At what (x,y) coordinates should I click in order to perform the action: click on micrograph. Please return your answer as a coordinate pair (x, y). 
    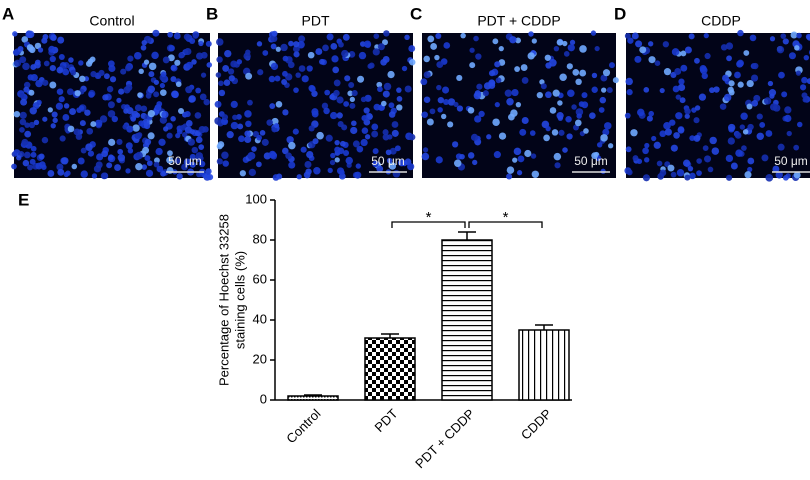
    Looking at the image, I should click on (519, 105).